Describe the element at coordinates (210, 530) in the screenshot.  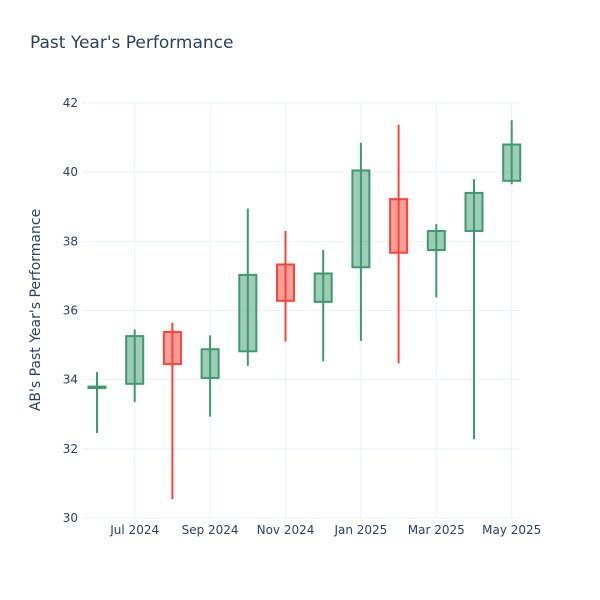
I see `x-tick-label: Sep 2024` at that location.